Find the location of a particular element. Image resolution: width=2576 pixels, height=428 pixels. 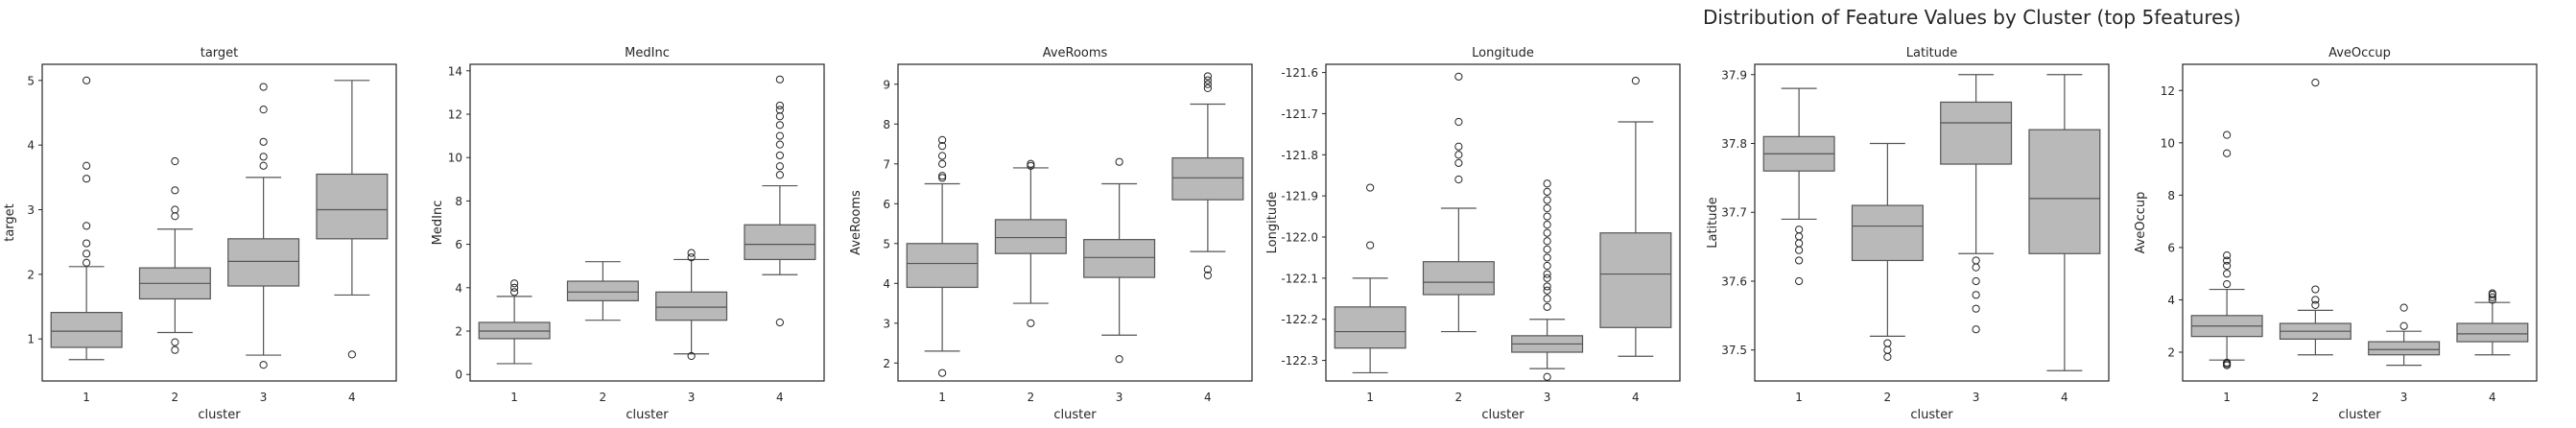

y-tick-label: -122.3 is located at coordinates (1300, 361).